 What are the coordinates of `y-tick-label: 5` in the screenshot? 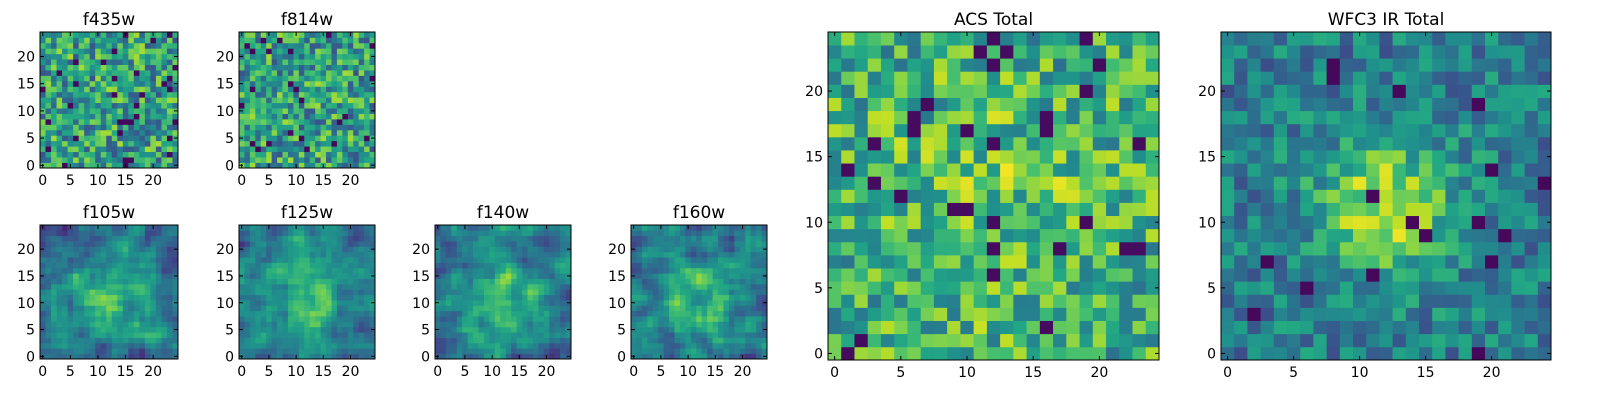 It's located at (30, 331).